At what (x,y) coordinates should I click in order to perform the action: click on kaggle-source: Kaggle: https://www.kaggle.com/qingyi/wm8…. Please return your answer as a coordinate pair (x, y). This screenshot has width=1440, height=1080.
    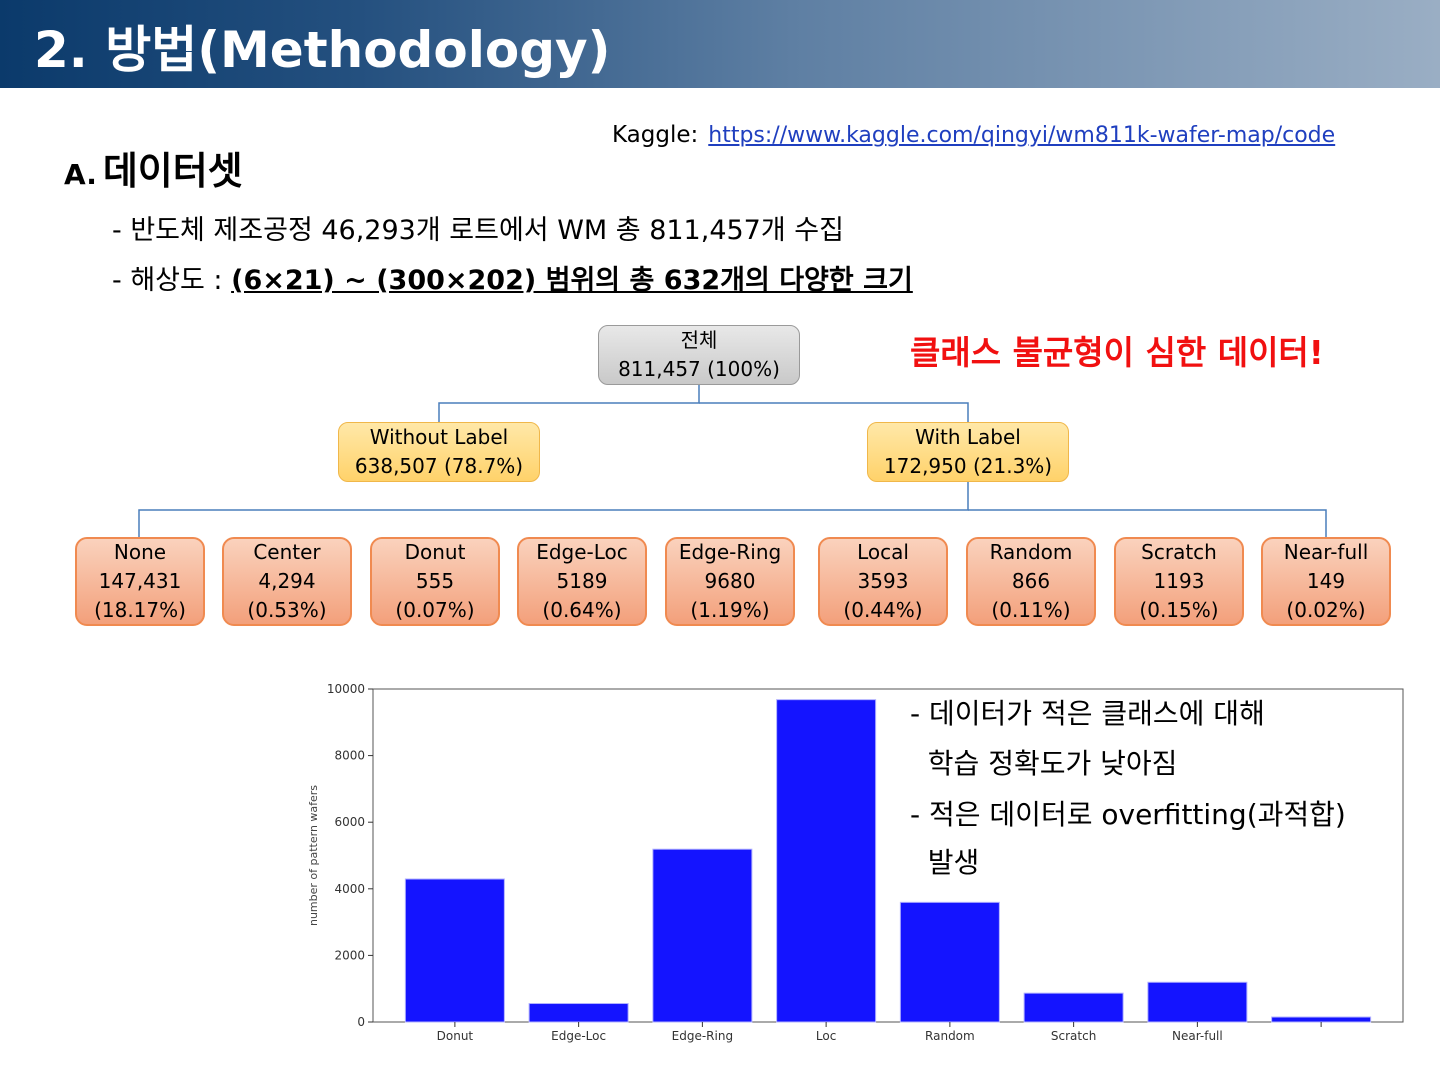
    Looking at the image, I should click on (973, 135).